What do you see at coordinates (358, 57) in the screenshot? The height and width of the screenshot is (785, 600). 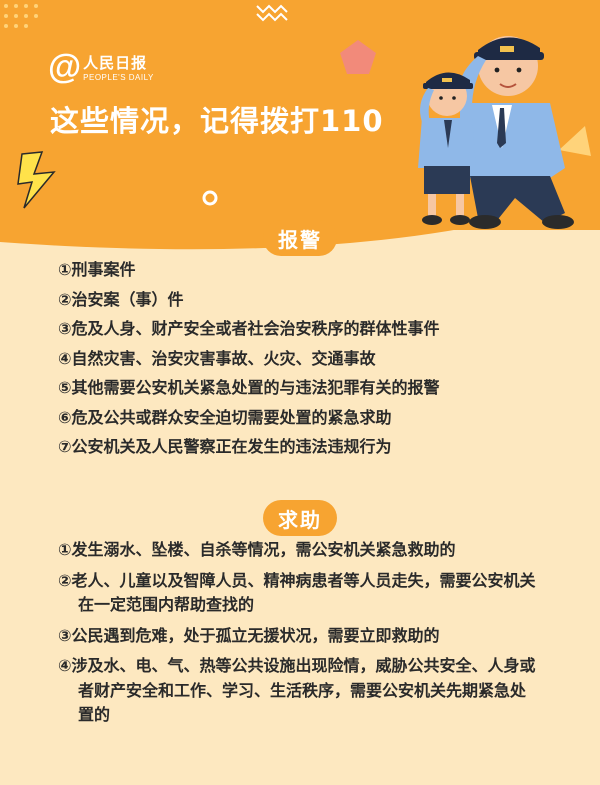 I see `pentagon-decoration` at bounding box center [358, 57].